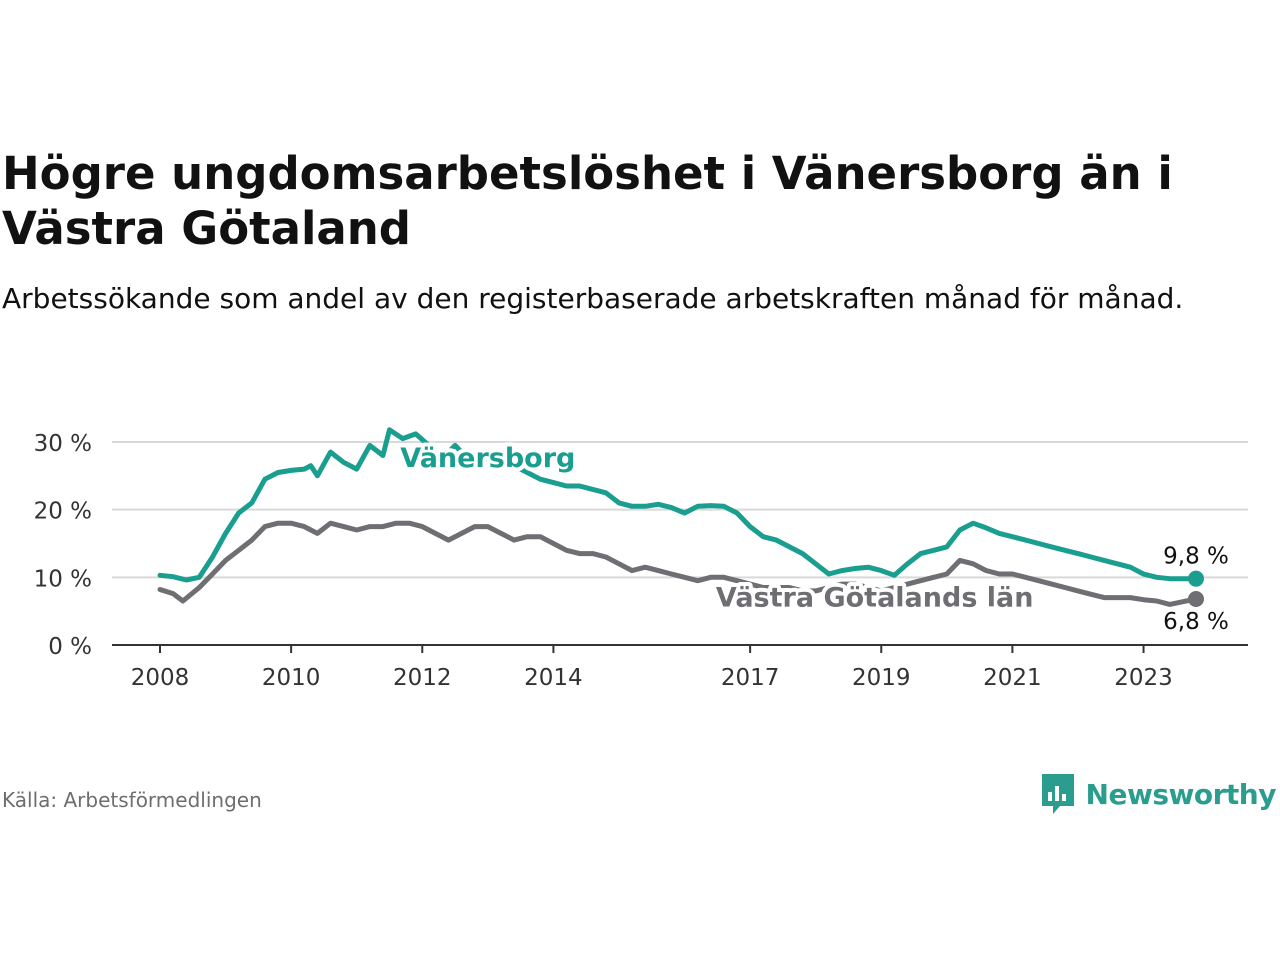  What do you see at coordinates (1196, 598) in the screenshot?
I see `end-point-vastra-gotaland` at bounding box center [1196, 598].